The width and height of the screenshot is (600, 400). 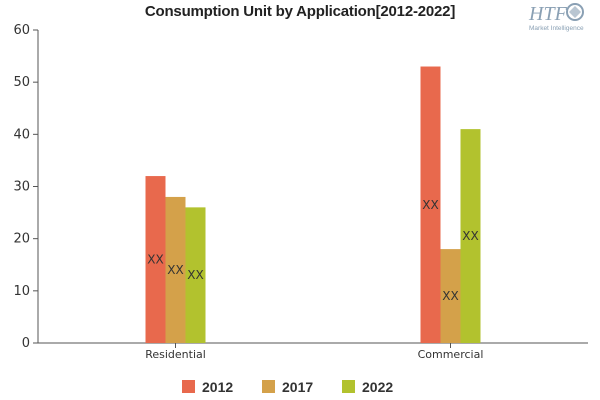 I want to click on legend: 2012 2017 2022, so click(x=287, y=387).